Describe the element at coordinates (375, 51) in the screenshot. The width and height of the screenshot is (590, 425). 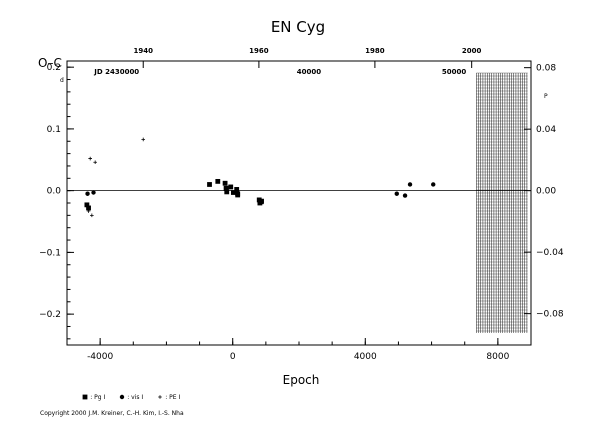
I see `year-tick-label: 1980` at that location.